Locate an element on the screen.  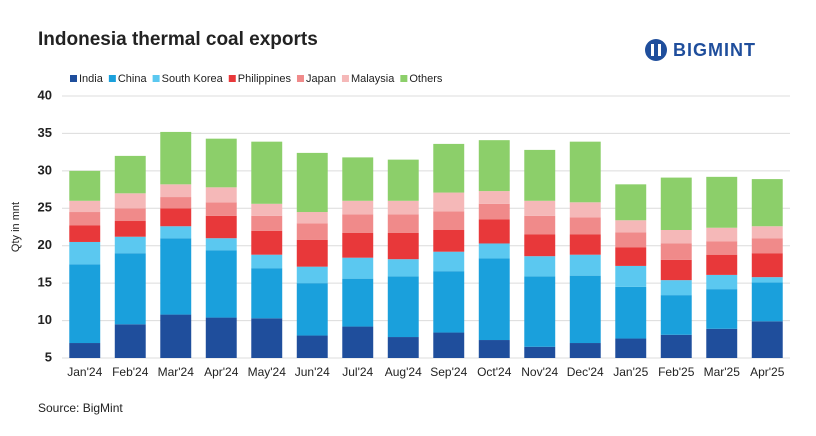
x-tick-label: Dec'24 is located at coordinates (585, 372).